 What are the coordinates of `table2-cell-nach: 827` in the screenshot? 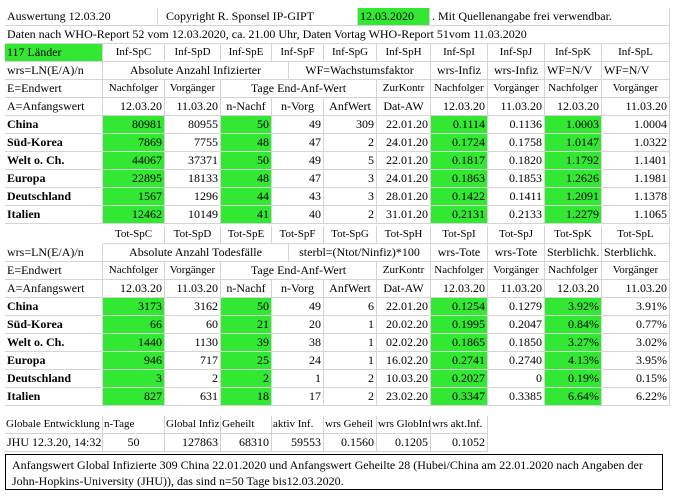 It's located at (134, 397).